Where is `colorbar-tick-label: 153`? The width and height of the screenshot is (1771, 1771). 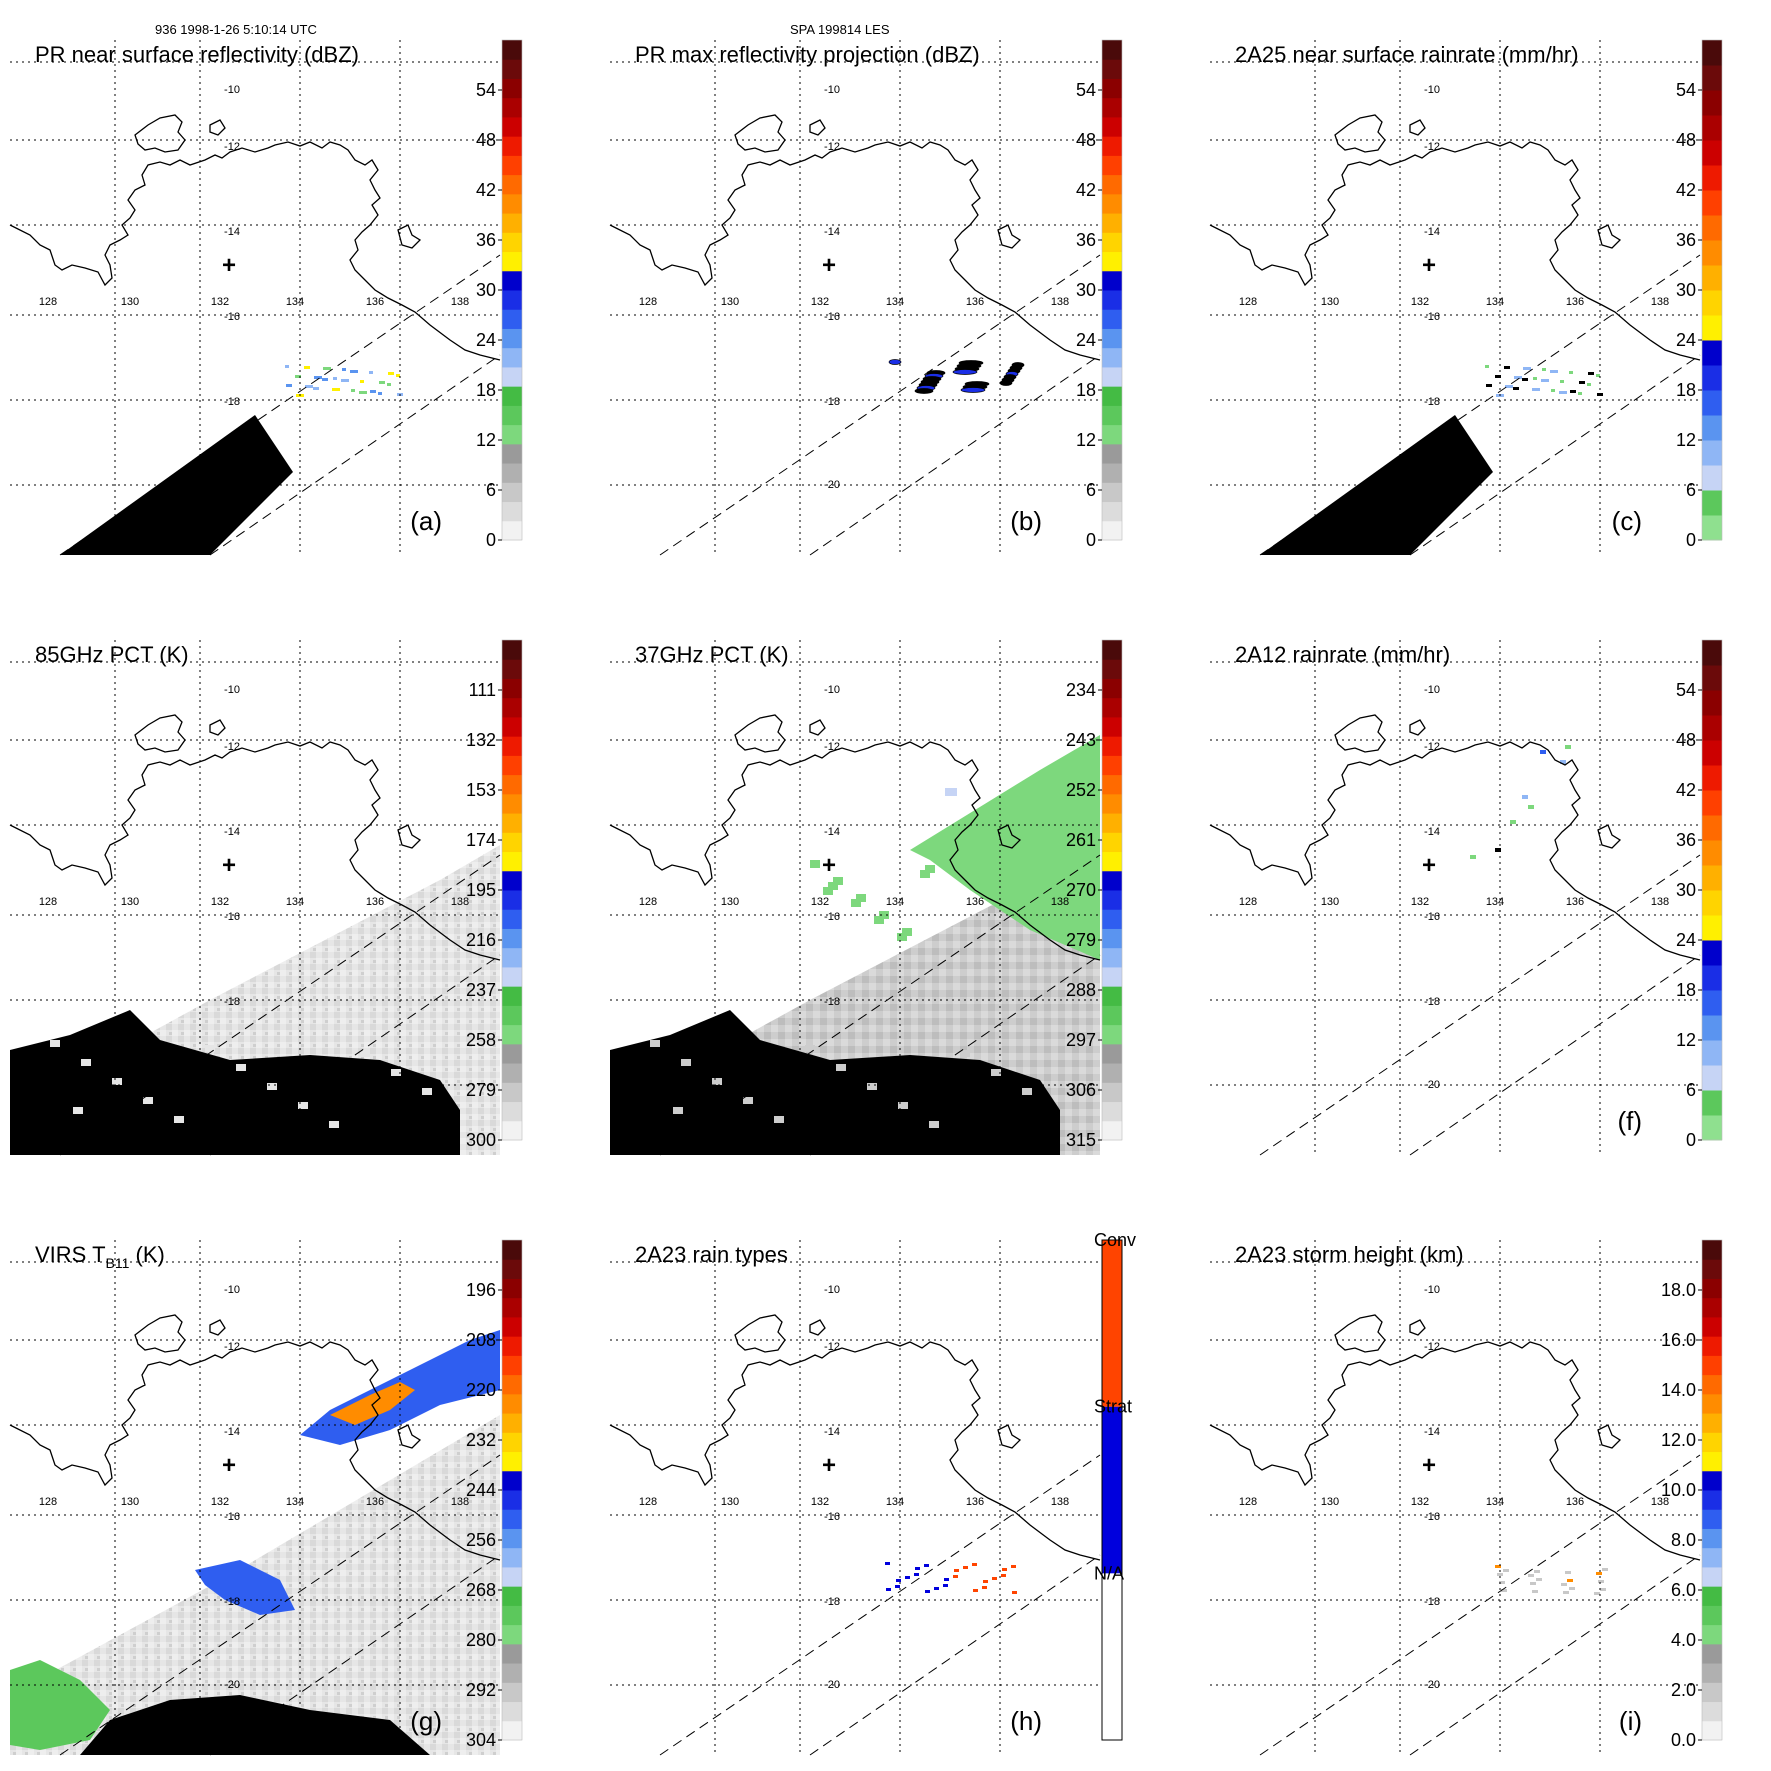
colorbar-tick-label: 153 is located at coordinates (481, 790).